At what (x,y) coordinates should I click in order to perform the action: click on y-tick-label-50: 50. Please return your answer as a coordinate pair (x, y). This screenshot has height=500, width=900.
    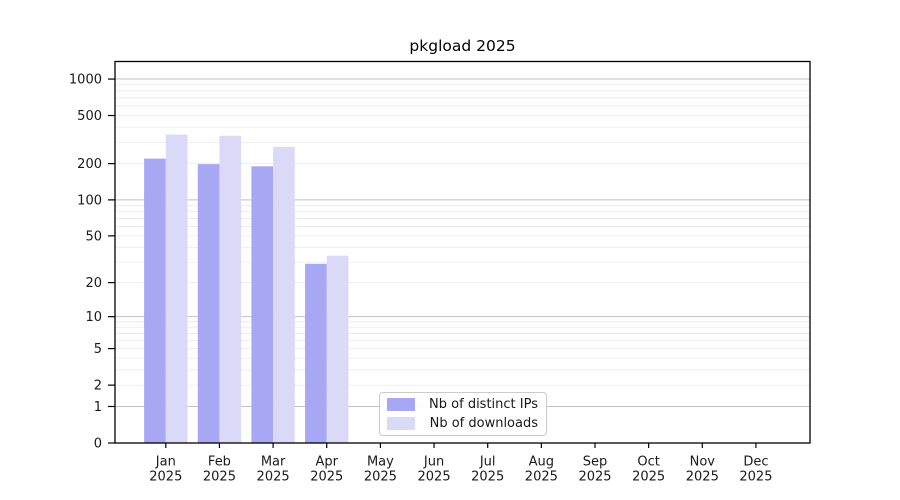
    Looking at the image, I should click on (93, 236).